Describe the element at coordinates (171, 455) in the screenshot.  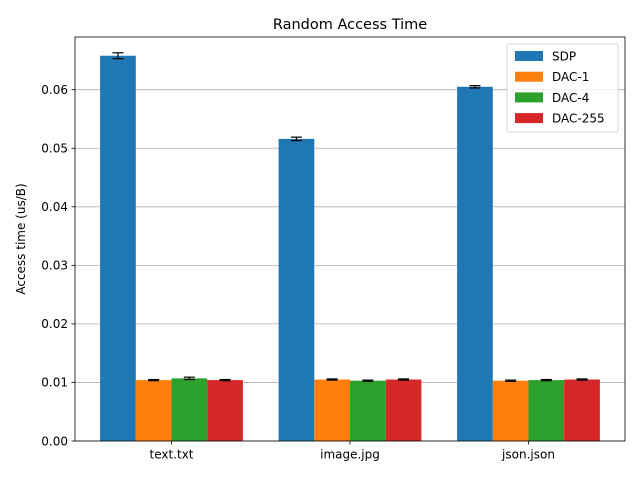
I see `x-tick-label: text.txt` at that location.